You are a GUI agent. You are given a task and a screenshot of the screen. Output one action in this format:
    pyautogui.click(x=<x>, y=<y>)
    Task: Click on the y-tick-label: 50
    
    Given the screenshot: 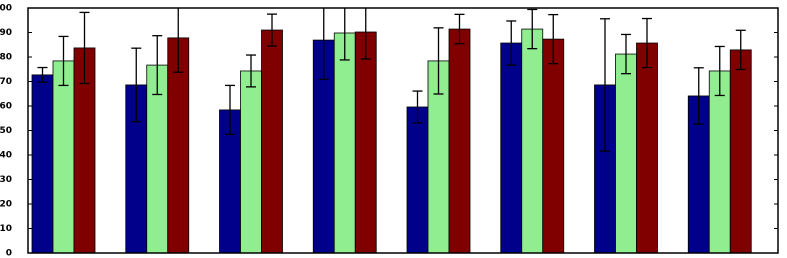 What is the action you would take?
    pyautogui.click(x=6, y=131)
    